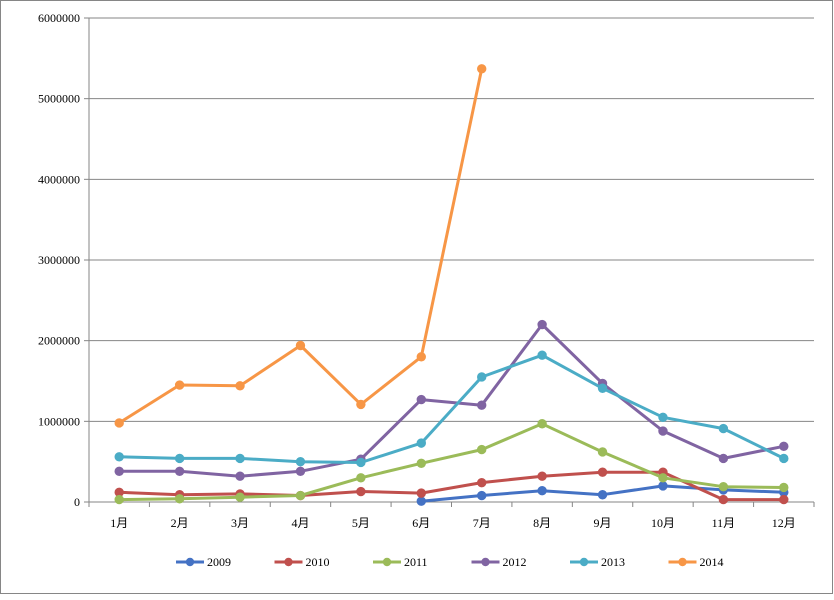  I want to click on series-line-2010, so click(451, 486).